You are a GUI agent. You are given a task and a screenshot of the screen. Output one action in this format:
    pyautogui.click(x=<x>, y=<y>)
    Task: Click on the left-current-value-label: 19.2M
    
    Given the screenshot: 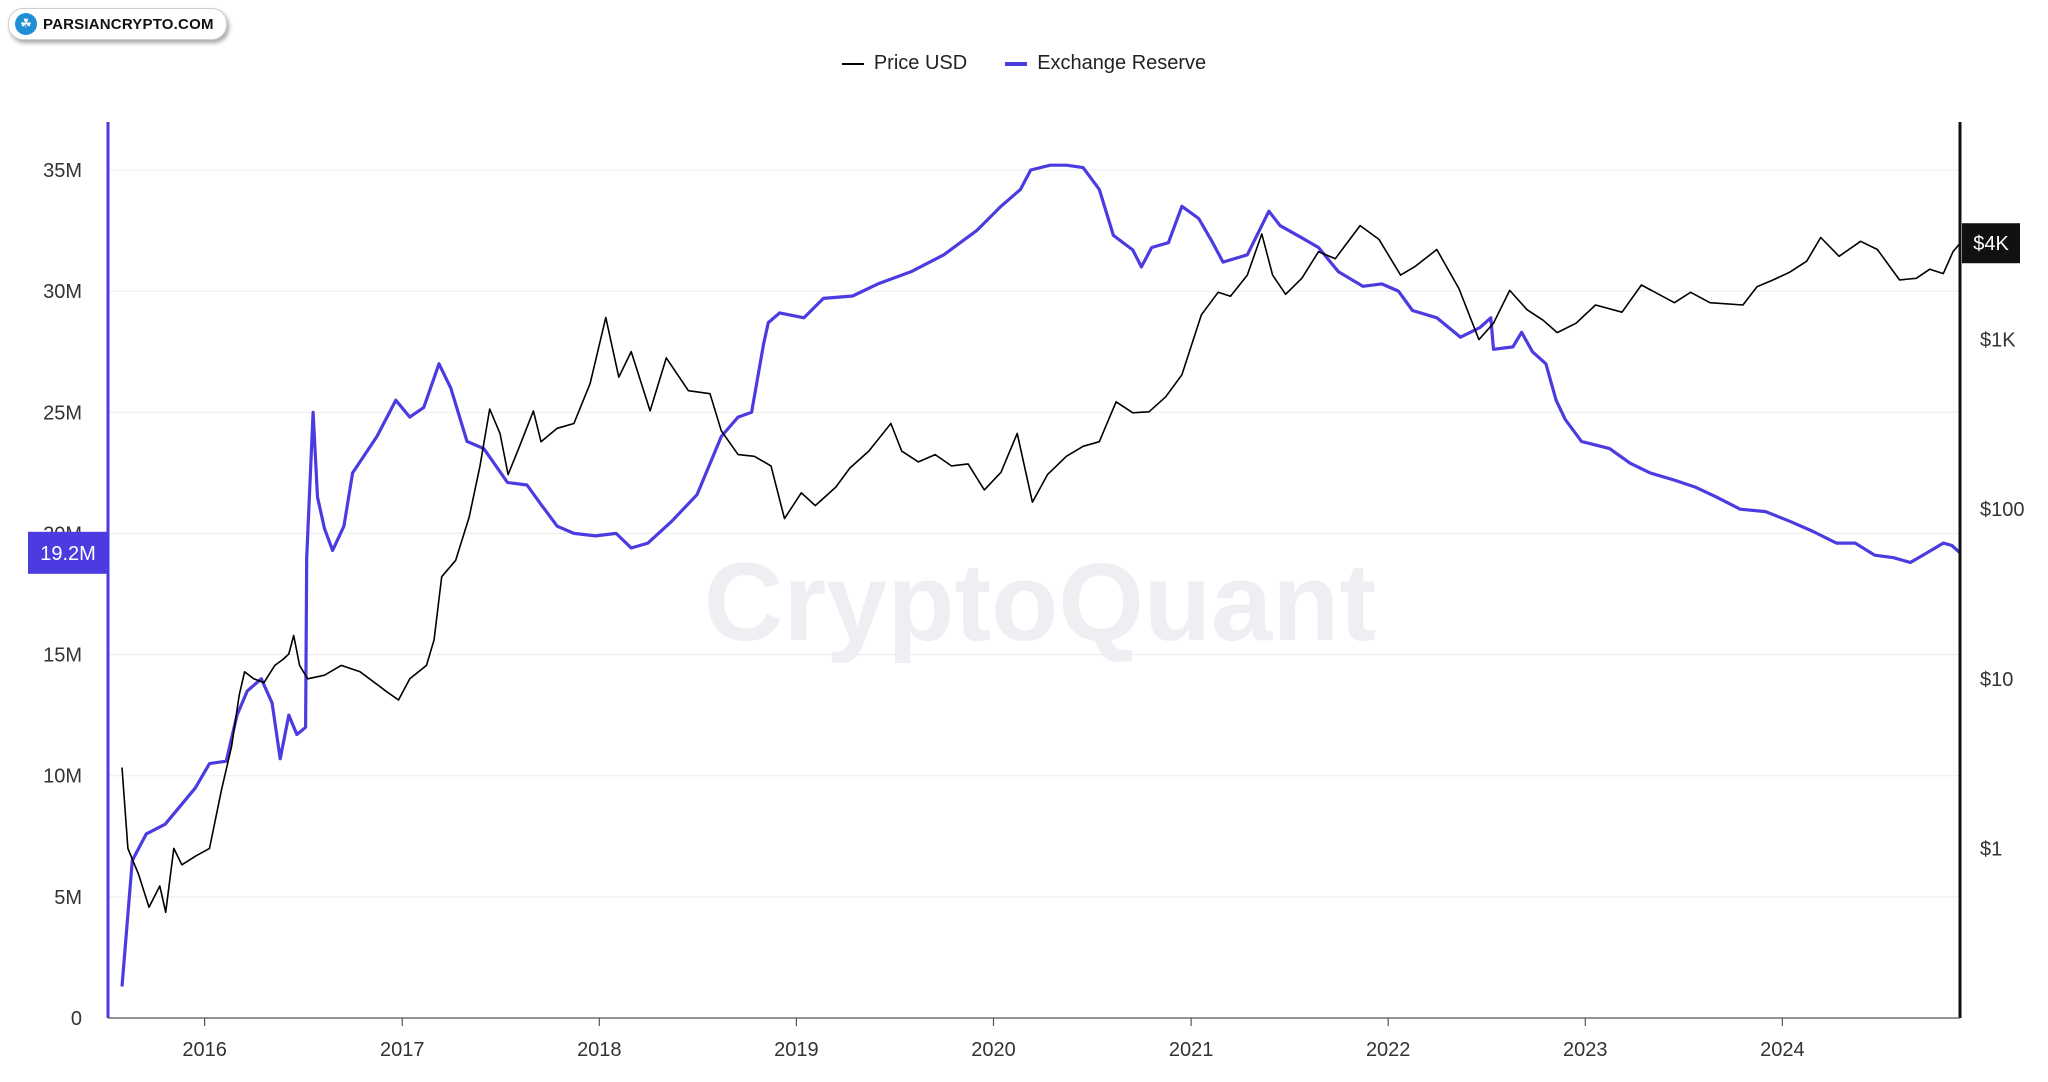 What is the action you would take?
    pyautogui.click(x=68, y=554)
    